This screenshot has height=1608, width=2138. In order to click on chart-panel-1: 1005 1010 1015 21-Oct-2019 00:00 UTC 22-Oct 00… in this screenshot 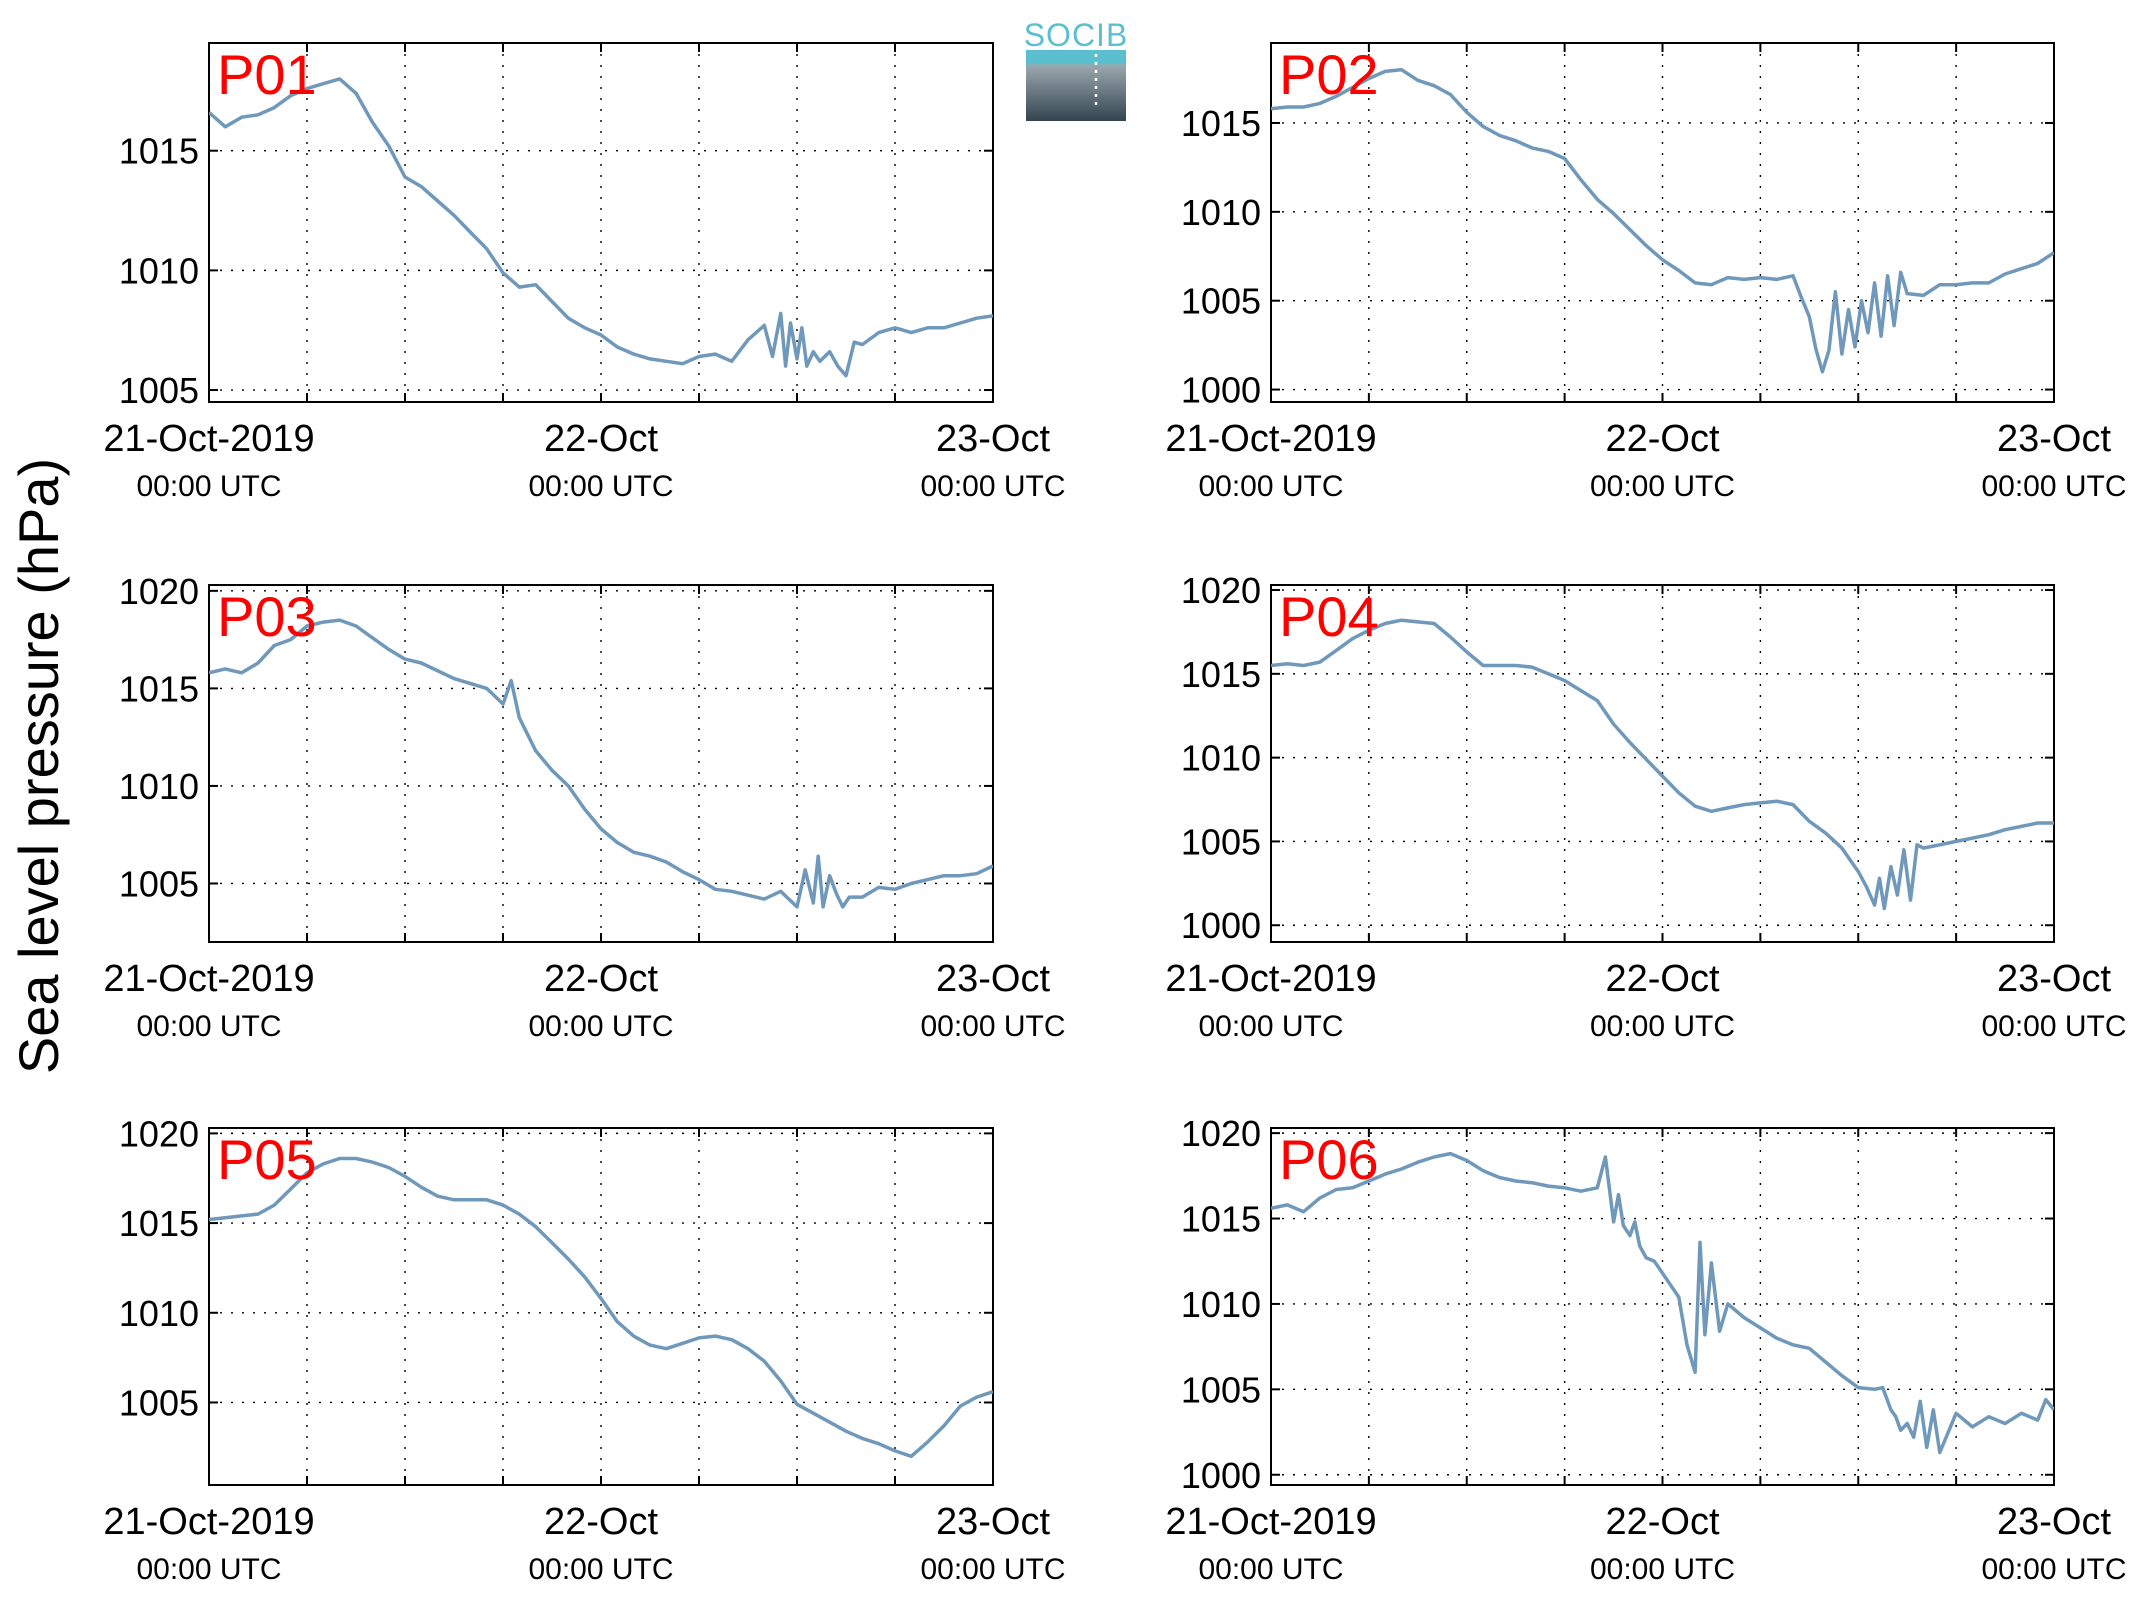, I will do `click(584, 272)`.